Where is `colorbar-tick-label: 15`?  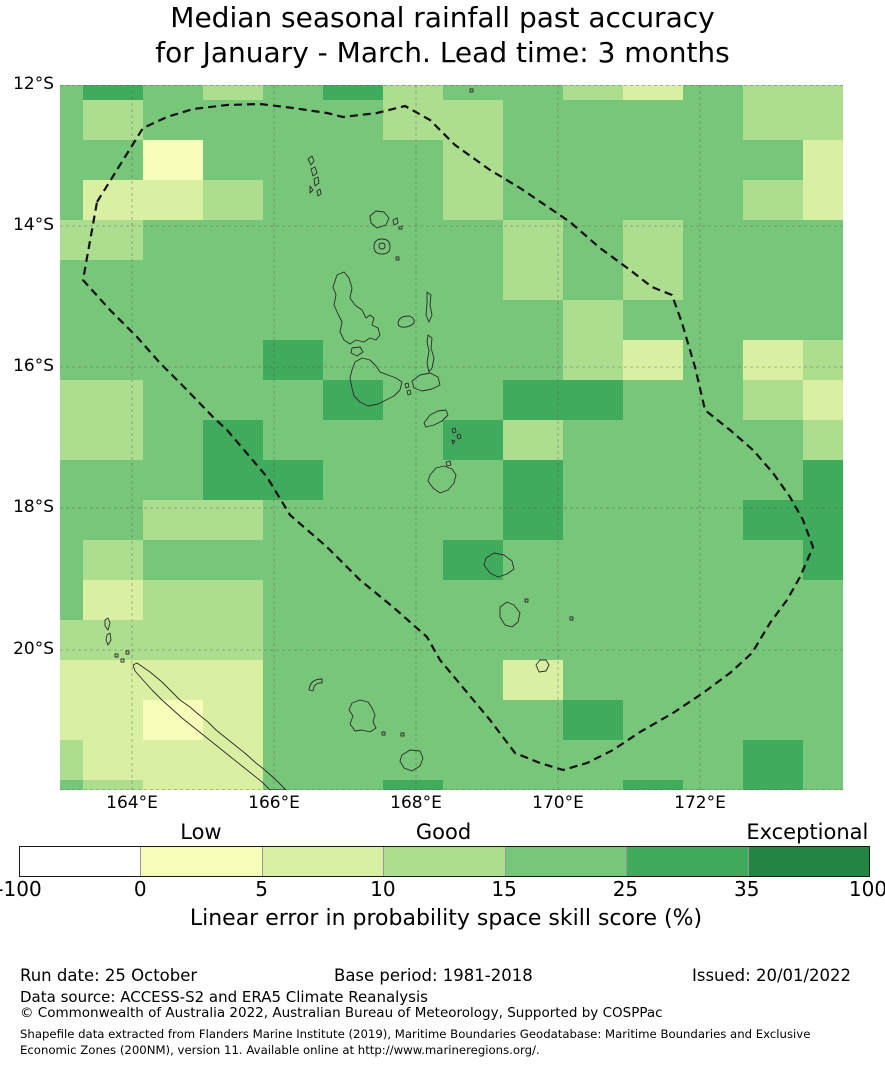
colorbar-tick-label: 15 is located at coordinates (504, 889).